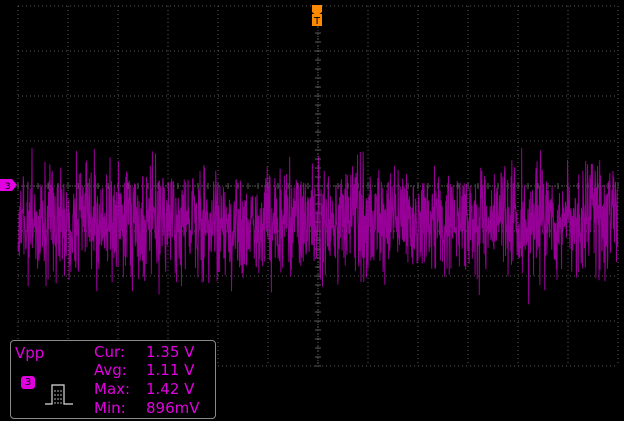 The image size is (624, 421). What do you see at coordinates (109, 352) in the screenshot?
I see `measurement-cur-label: Cur:` at bounding box center [109, 352].